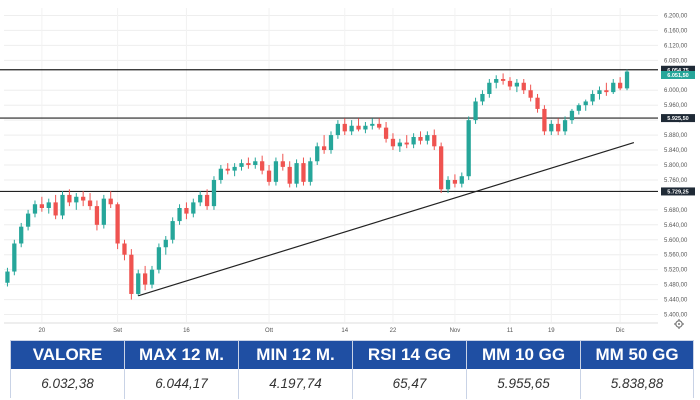 This screenshot has height=400, width=700. I want to click on y-tick-label: 5.400,00, so click(676, 316).